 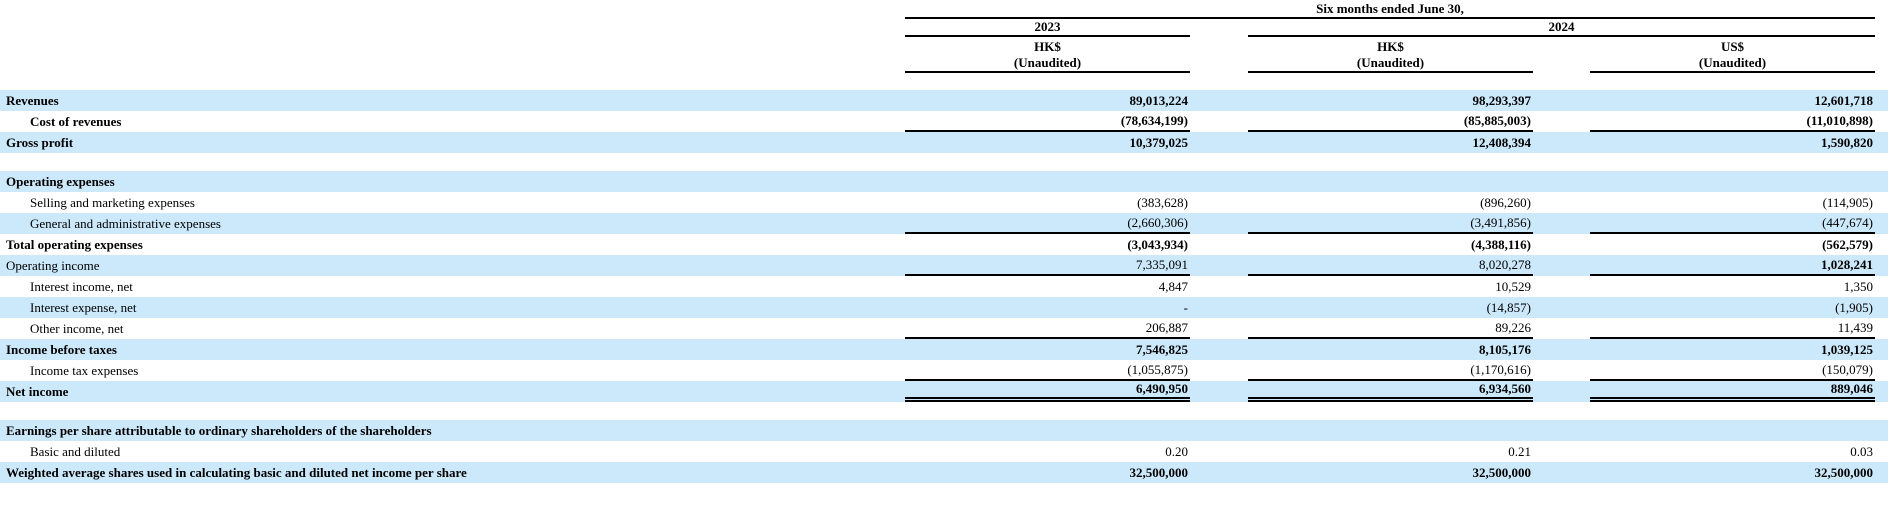 What do you see at coordinates (1159, 142) in the screenshot?
I see `row-value: 10,379,025` at bounding box center [1159, 142].